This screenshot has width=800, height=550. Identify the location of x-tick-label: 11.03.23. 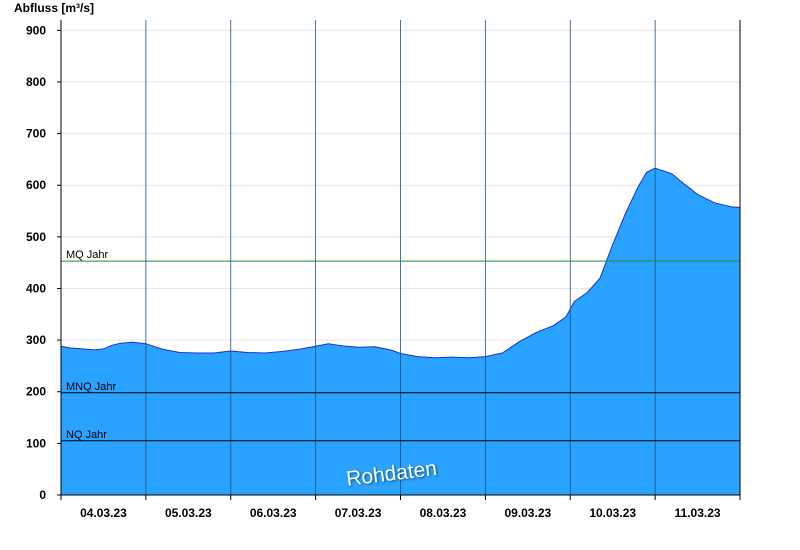
(698, 513).